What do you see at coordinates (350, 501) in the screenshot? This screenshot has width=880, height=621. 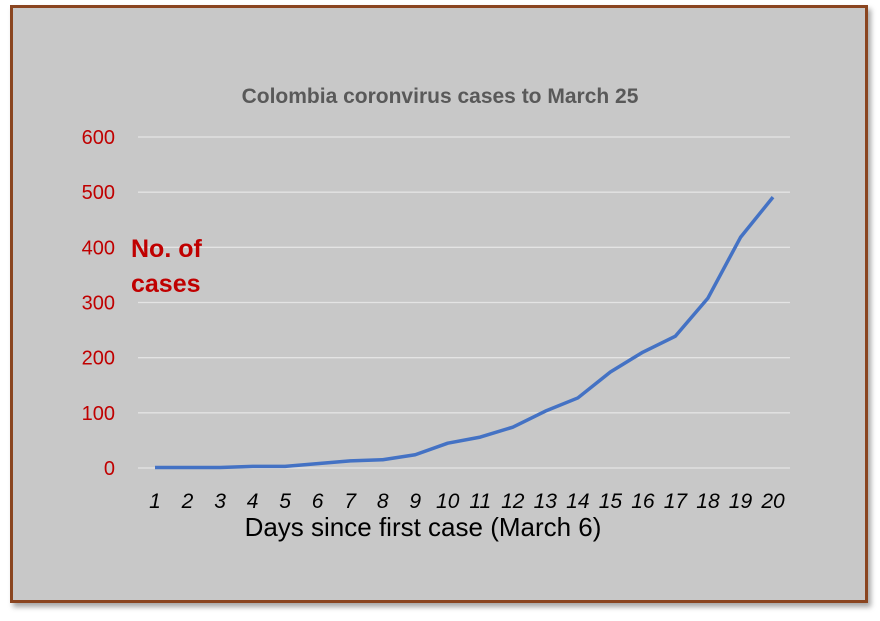 I see `x-tick-label: 7` at bounding box center [350, 501].